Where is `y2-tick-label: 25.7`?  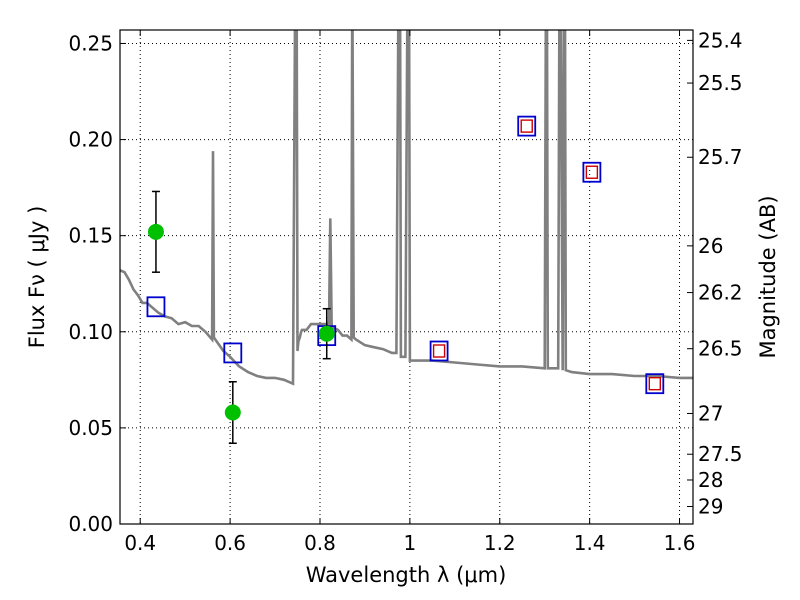 y2-tick-label: 25.7 is located at coordinates (720, 157).